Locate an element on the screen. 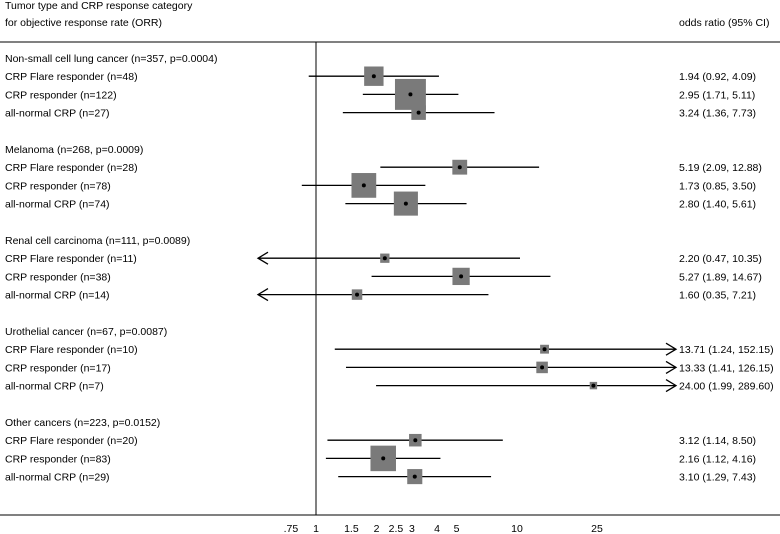  row-label: CRP Flare responder (n=11) is located at coordinates (71, 259).